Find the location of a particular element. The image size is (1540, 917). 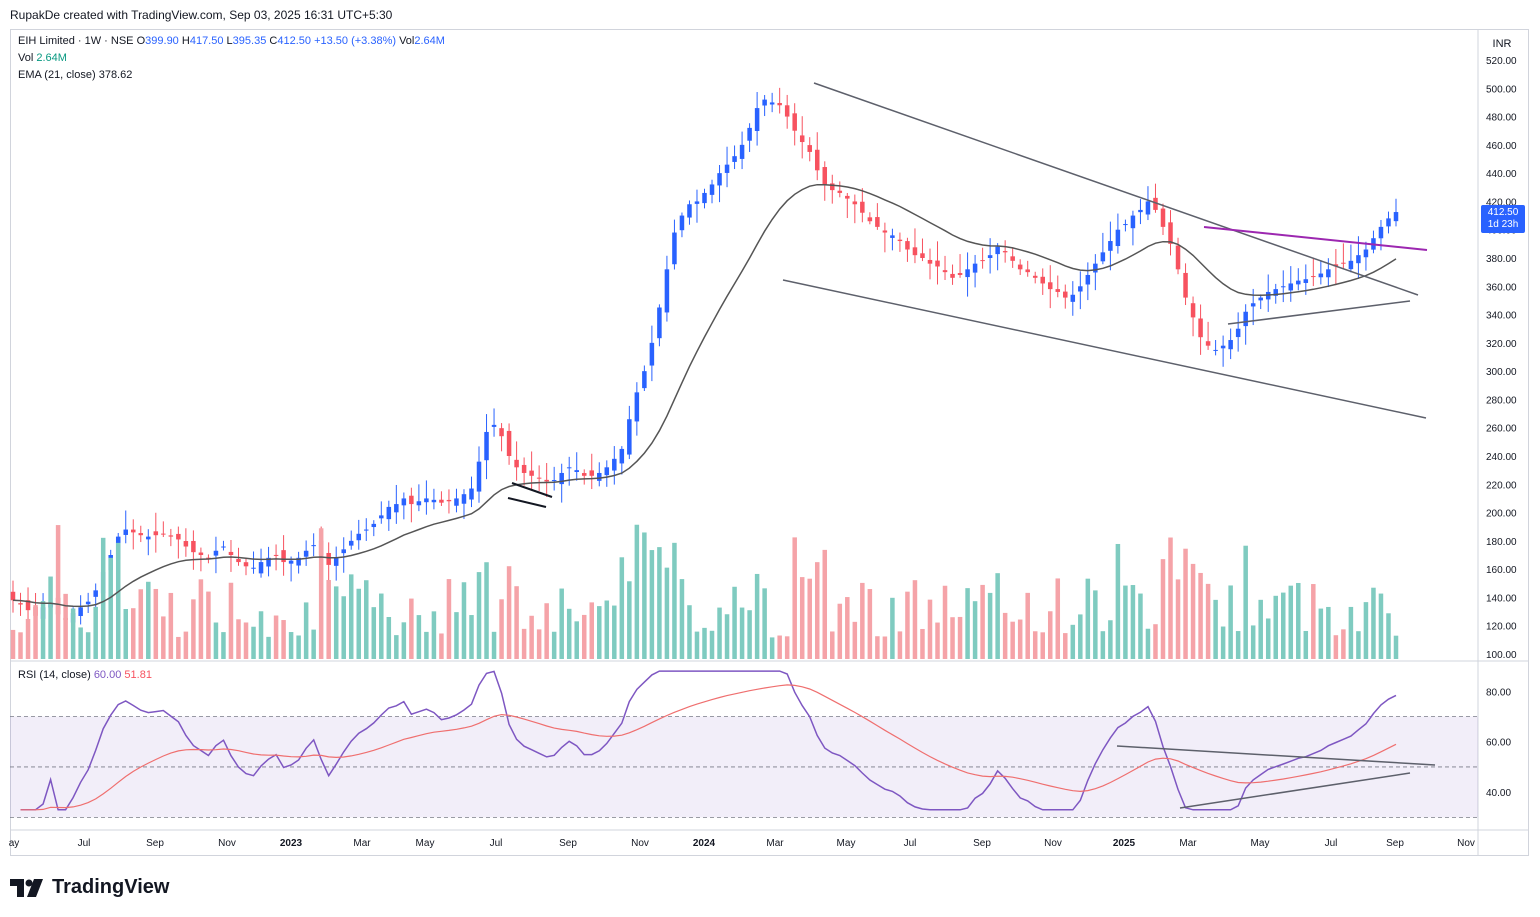

price-axis-tick: 200.00 is located at coordinates (1501, 514).